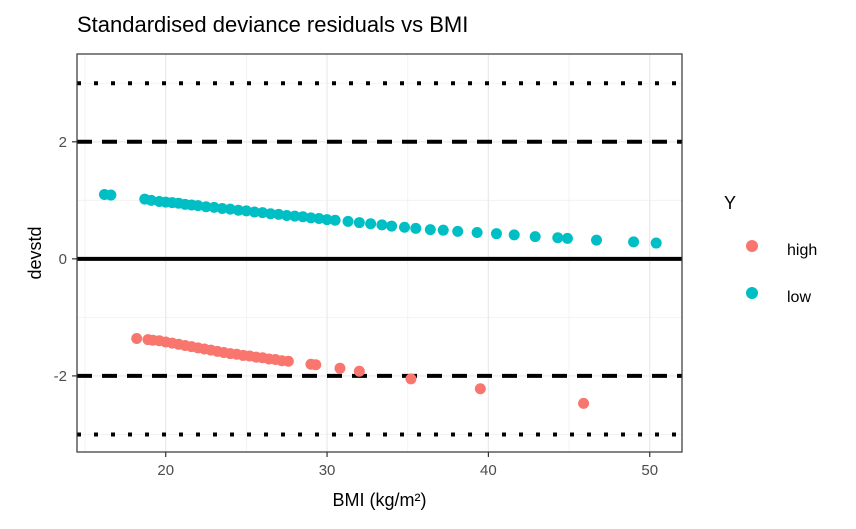  Describe the element at coordinates (60, 376) in the screenshot. I see `y-tick-label: -2` at that location.